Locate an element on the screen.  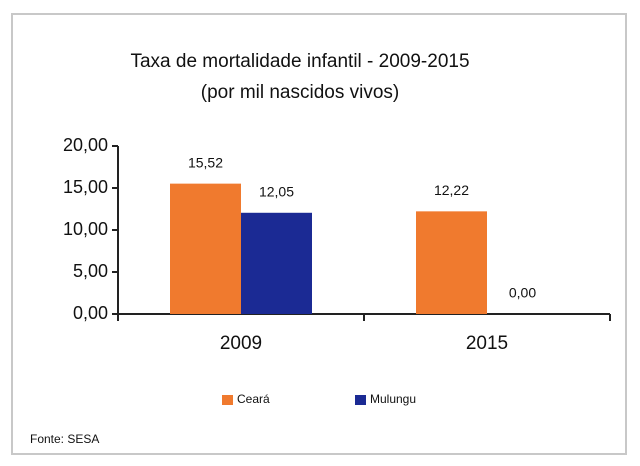
value-label: 0,00 is located at coordinates (522, 293).